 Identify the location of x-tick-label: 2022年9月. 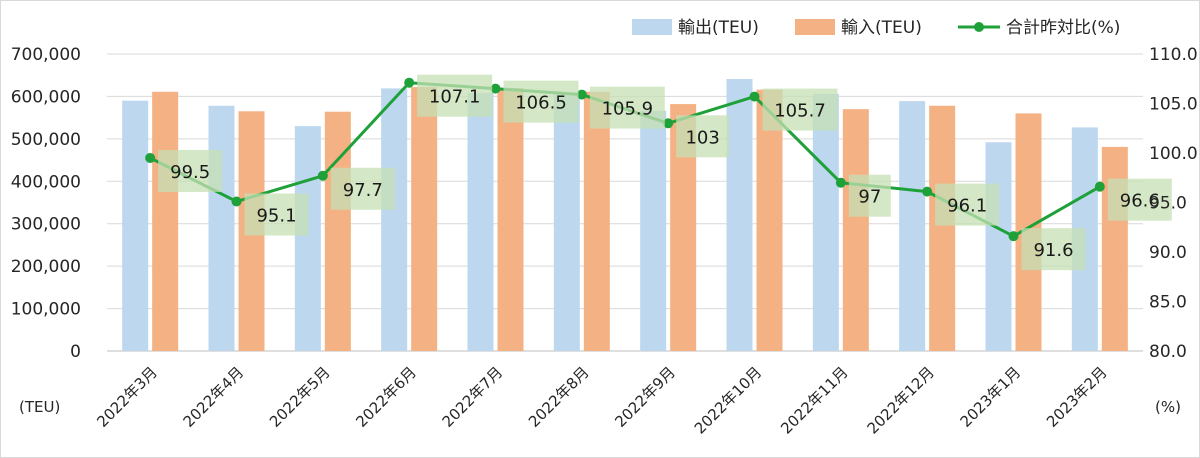
(645, 397).